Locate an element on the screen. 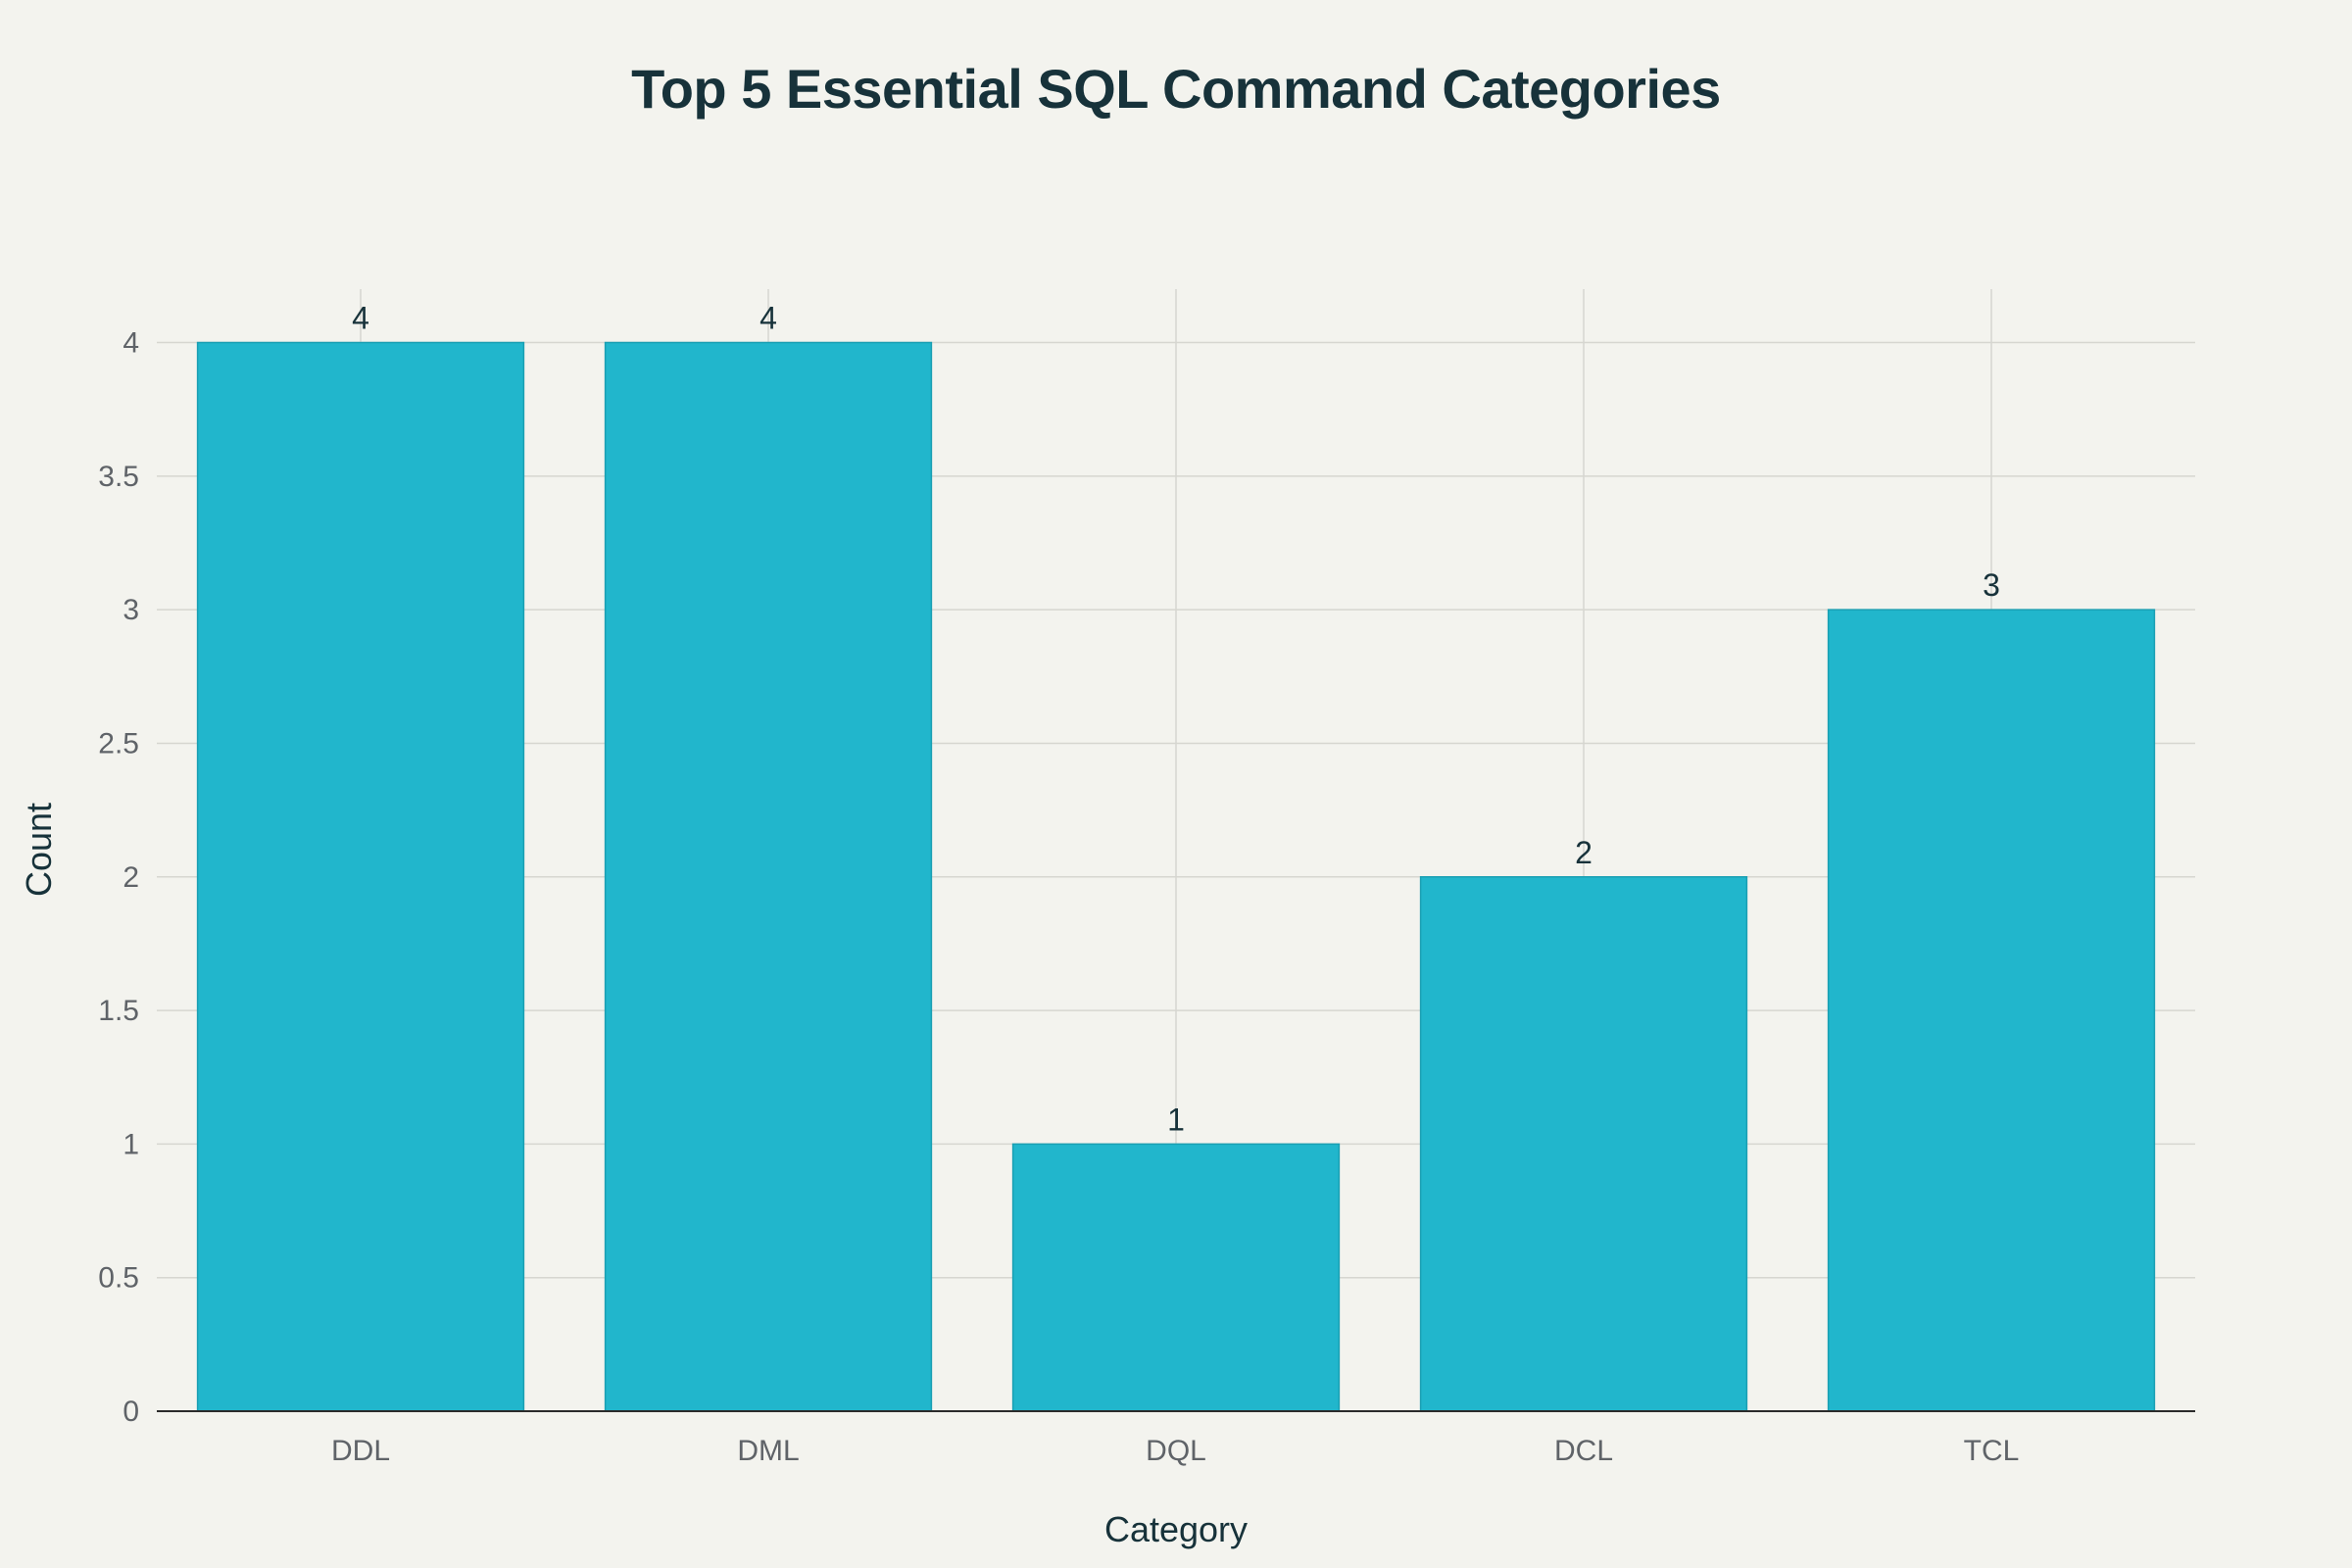 Image resolution: width=2352 pixels, height=1568 pixels. data-label-dql: 1 is located at coordinates (1176, 1119).